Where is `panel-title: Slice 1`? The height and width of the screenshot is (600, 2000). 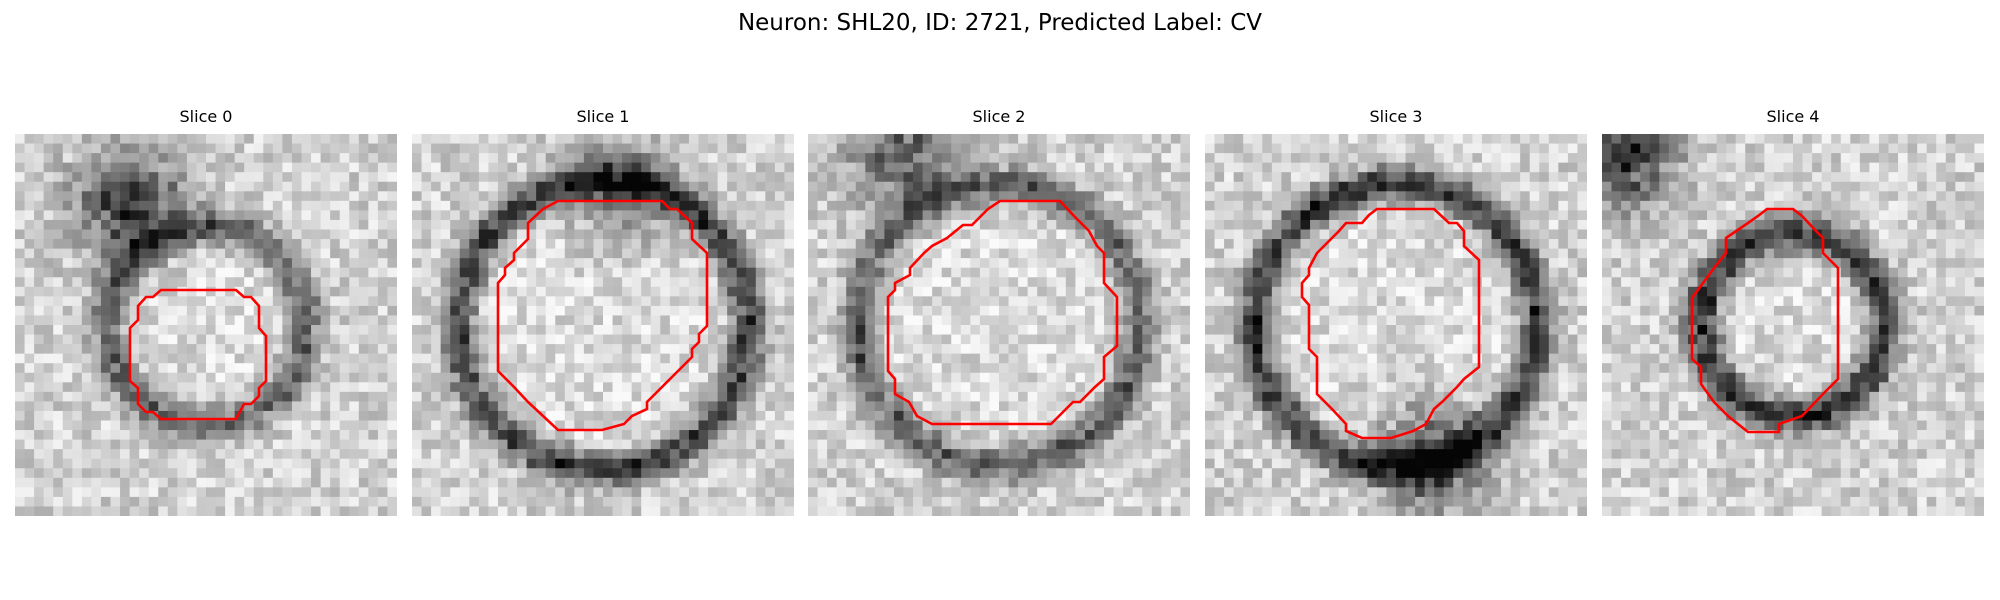
panel-title: Slice 1 is located at coordinates (603, 117).